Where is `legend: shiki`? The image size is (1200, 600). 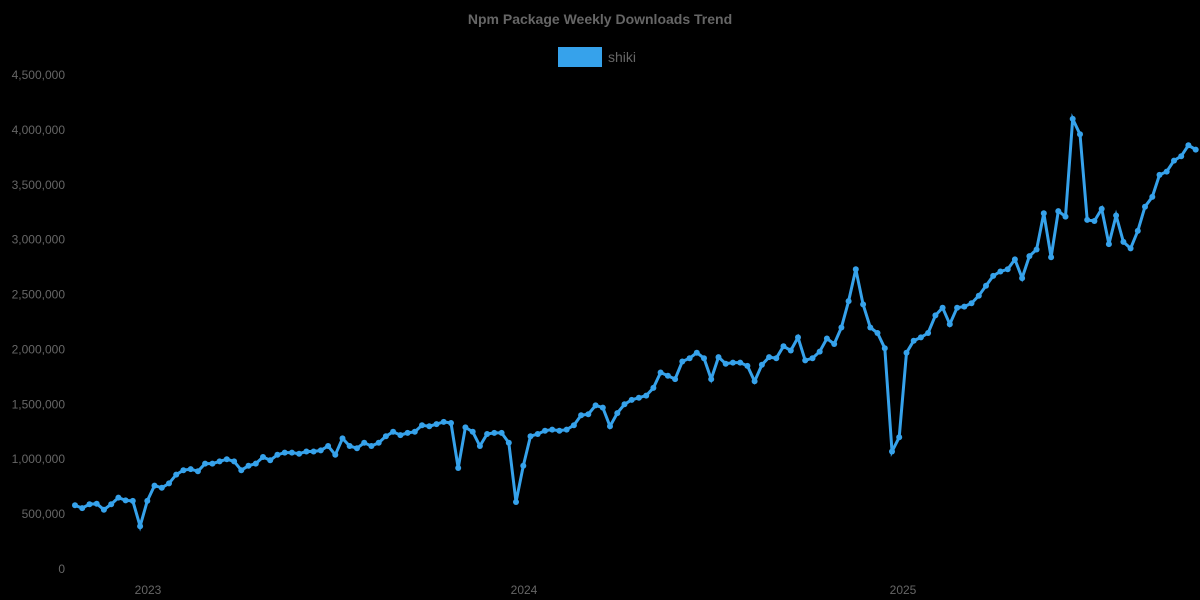
legend: shiki is located at coordinates (597, 57).